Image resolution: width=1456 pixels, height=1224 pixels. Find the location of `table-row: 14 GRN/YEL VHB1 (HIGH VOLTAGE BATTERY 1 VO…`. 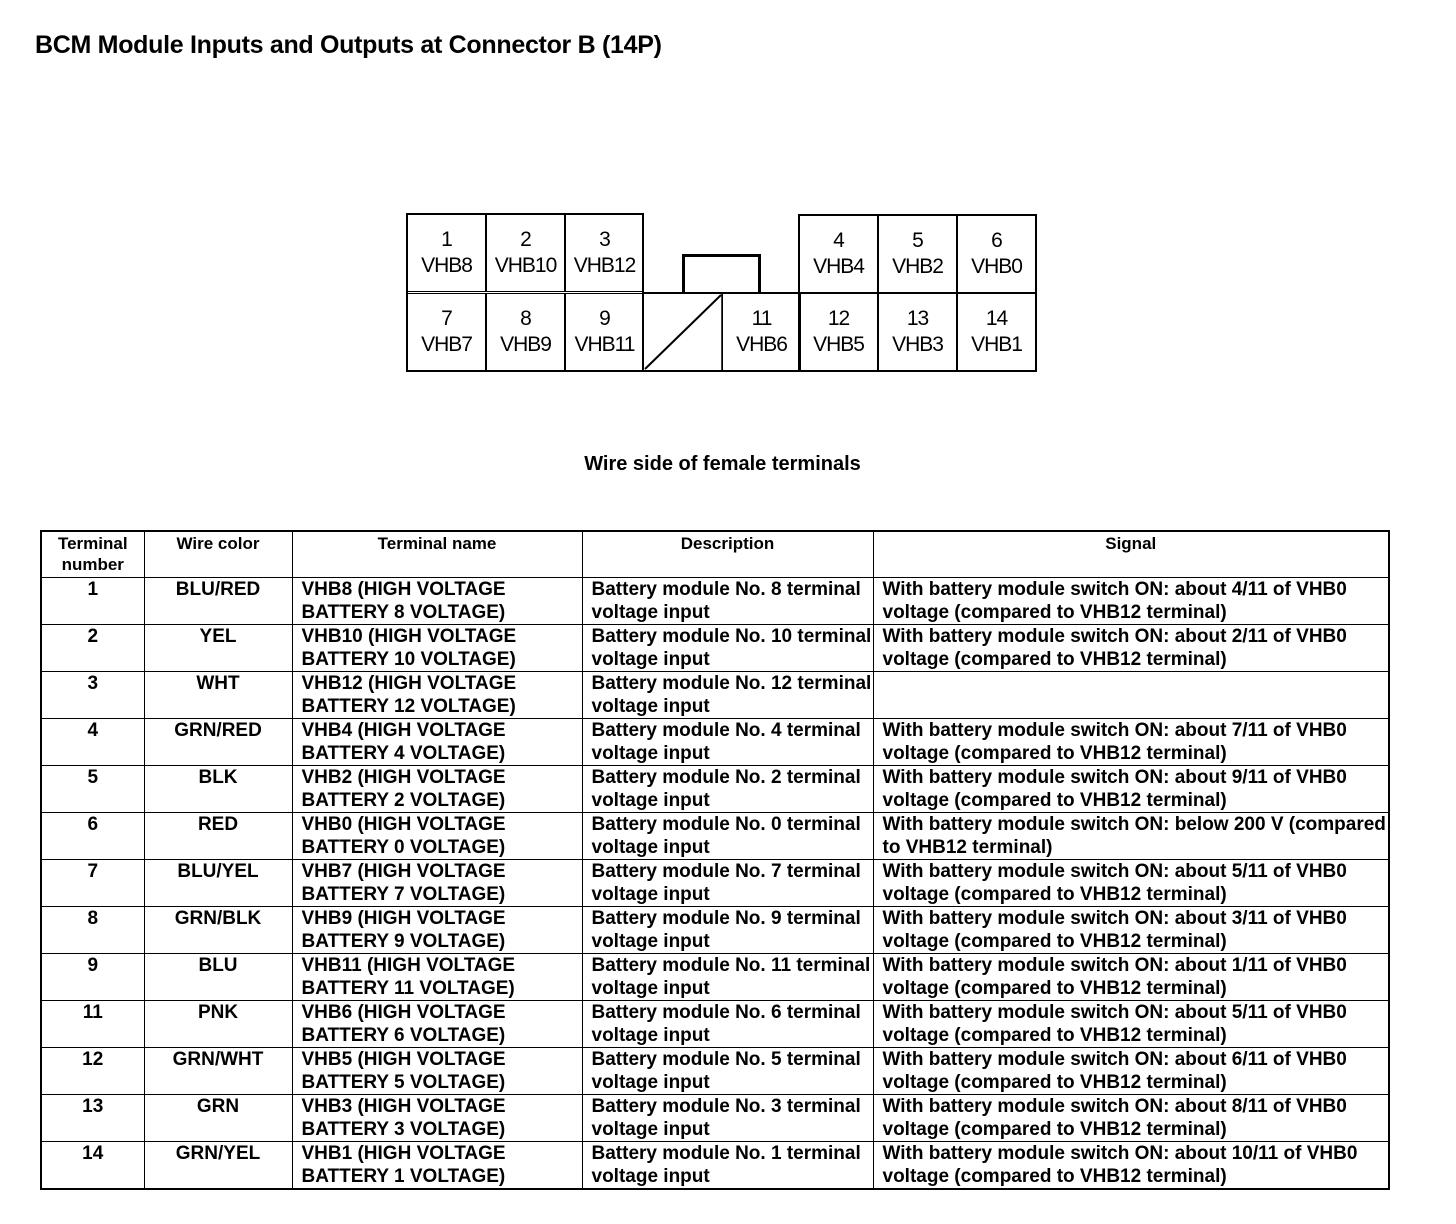

table-row: 14 GRN/YEL VHB1 (HIGH VOLTAGE BATTERY 1 VO… is located at coordinates (715, 1165).